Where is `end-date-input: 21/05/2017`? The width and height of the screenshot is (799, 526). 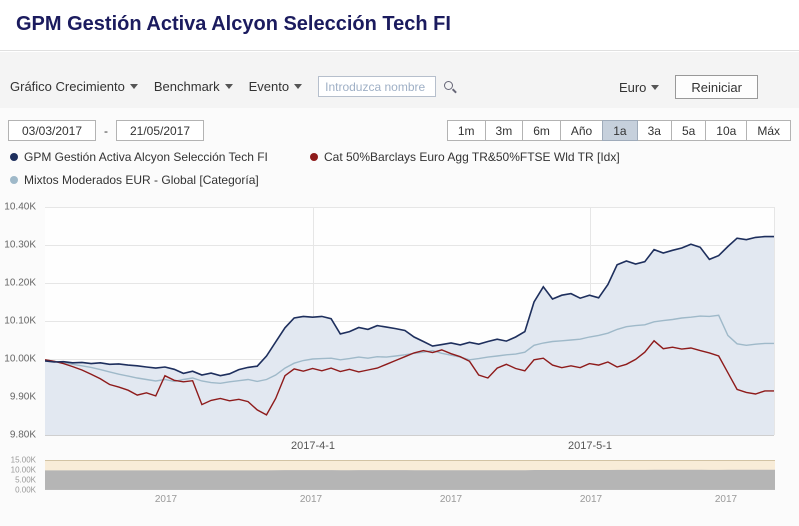 end-date-input: 21/05/2017 is located at coordinates (160, 130).